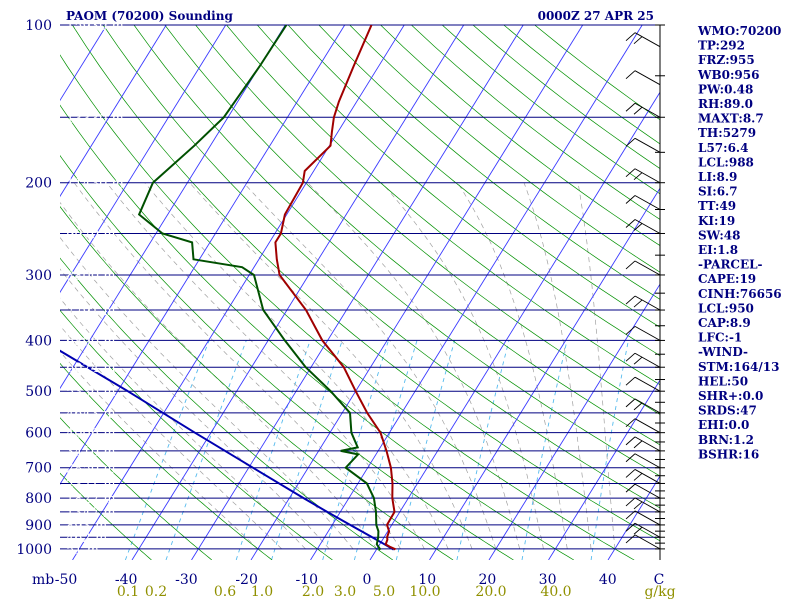 This screenshot has width=800, height=600. I want to click on mixing-ratio-tick: 1.0, so click(262, 592).